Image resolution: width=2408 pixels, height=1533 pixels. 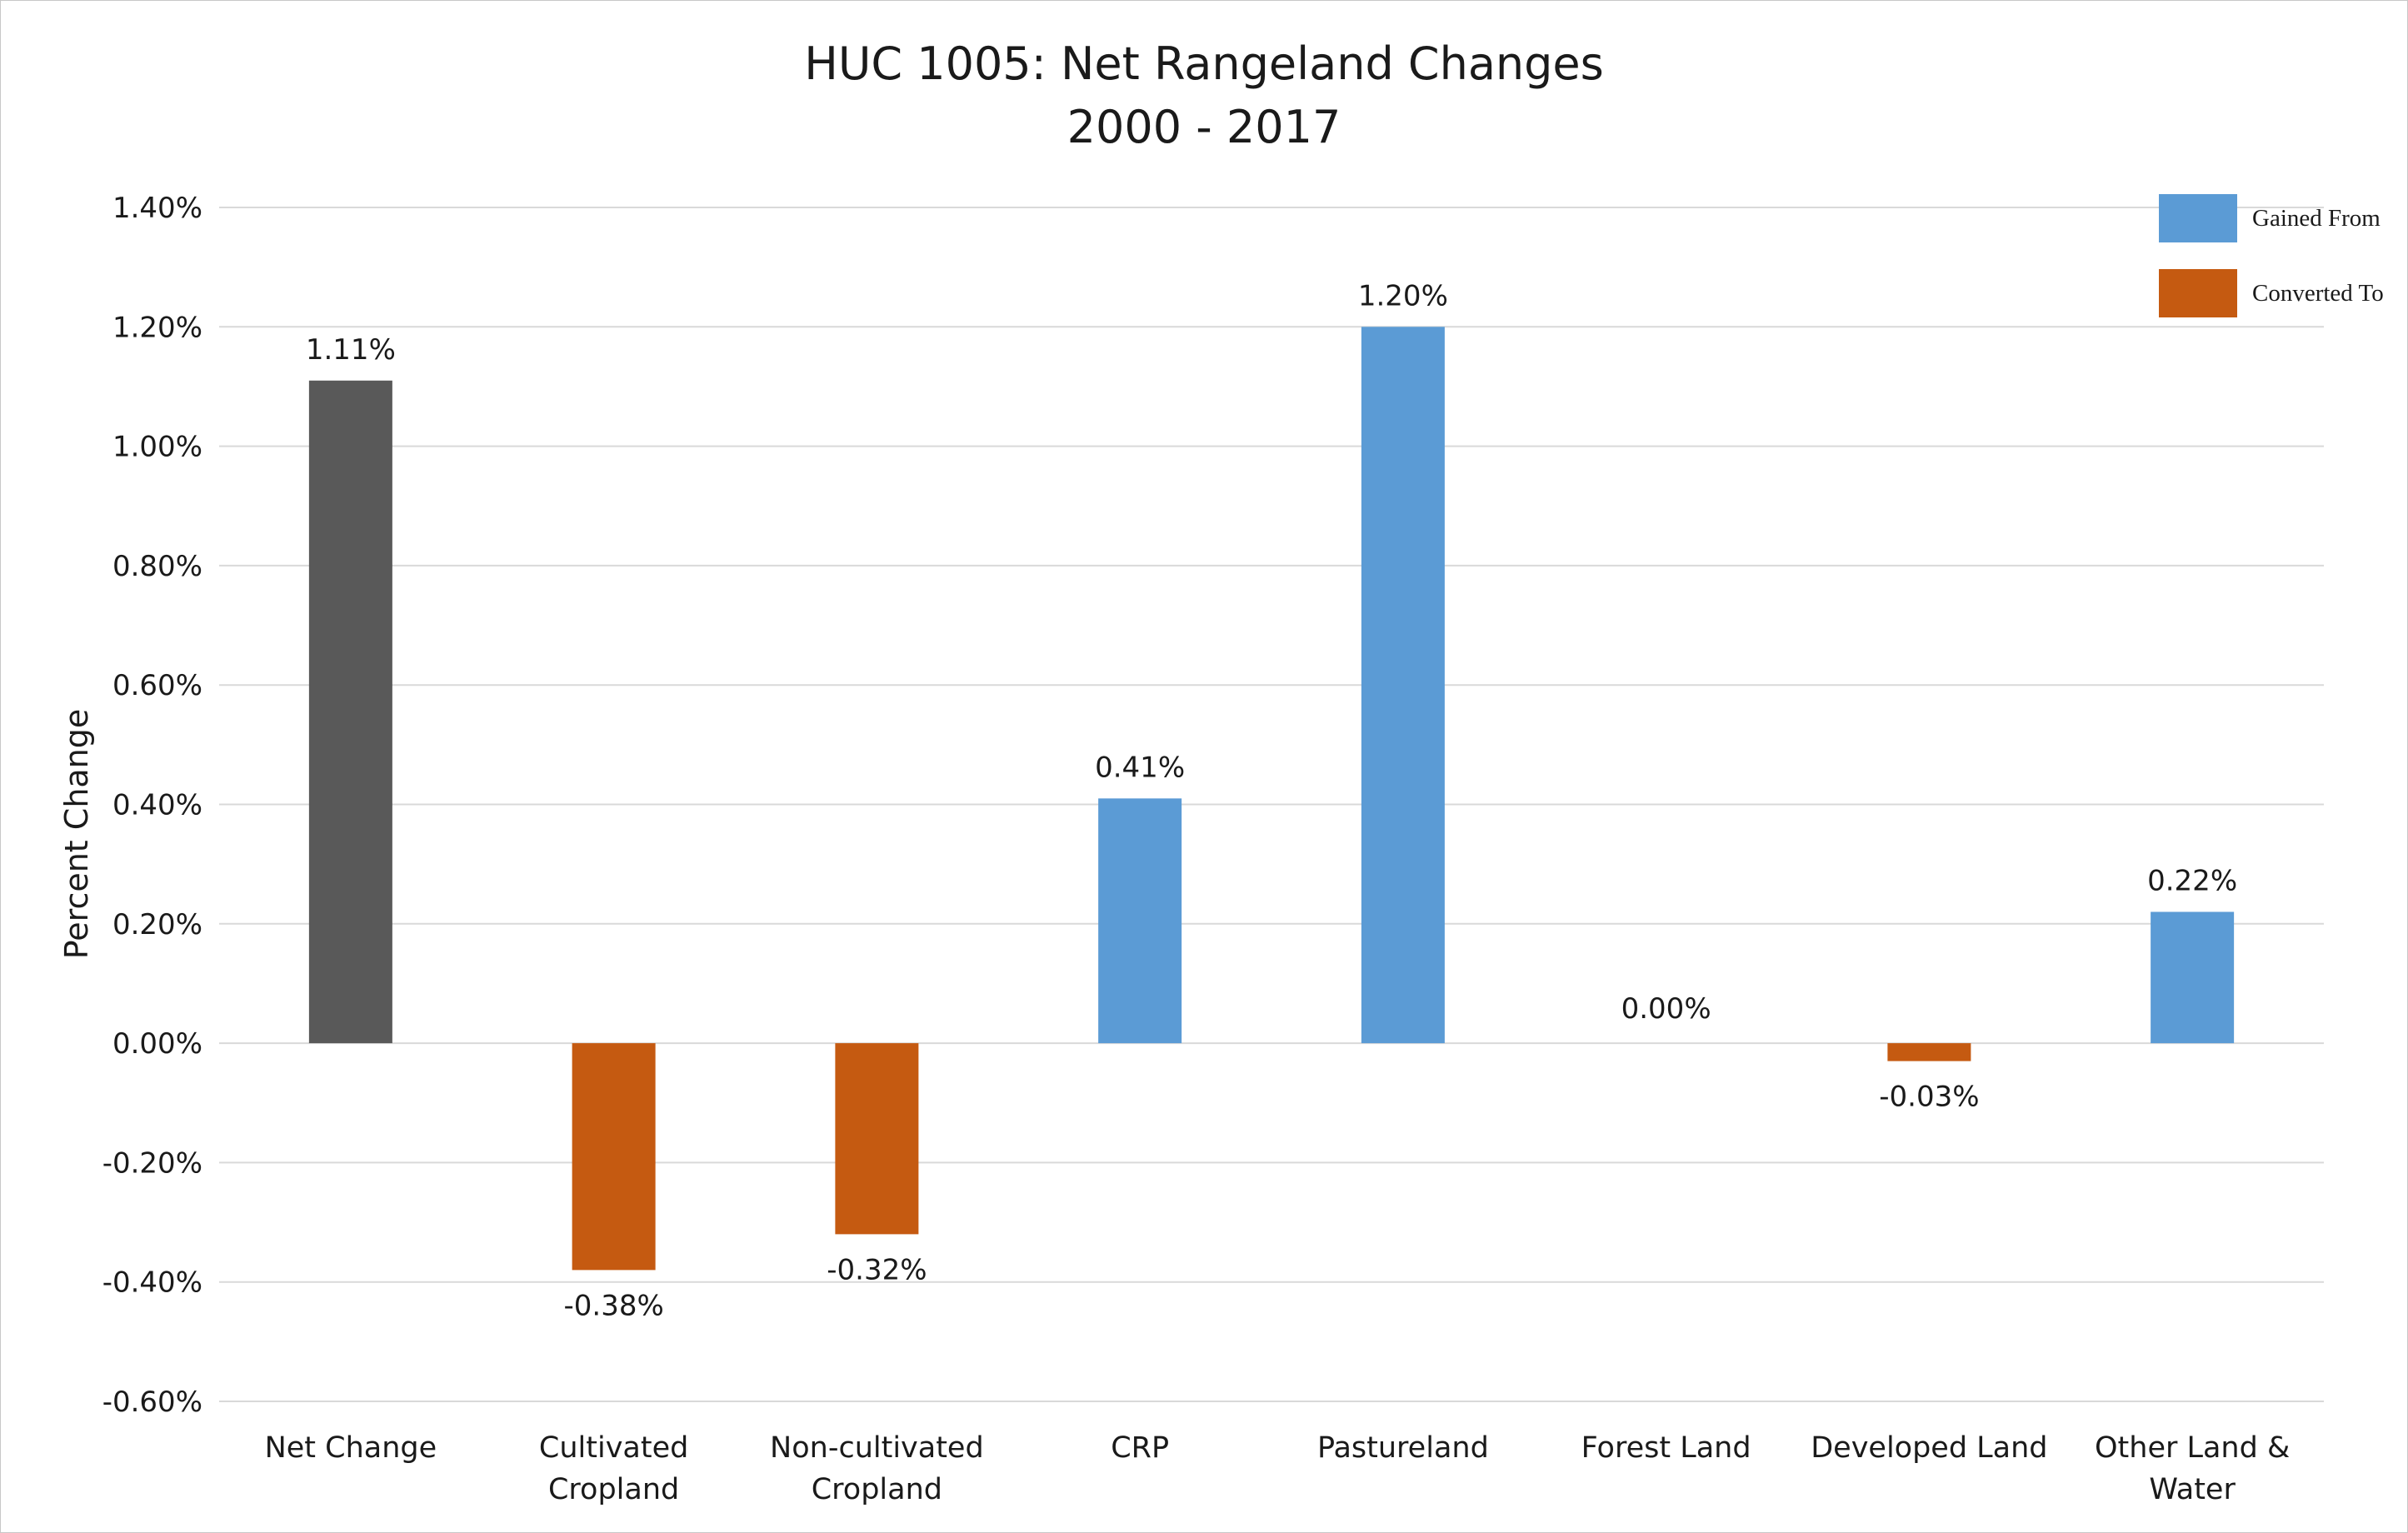 What do you see at coordinates (152, 1163) in the screenshot?
I see `y-tick-label: -0.20%` at bounding box center [152, 1163].